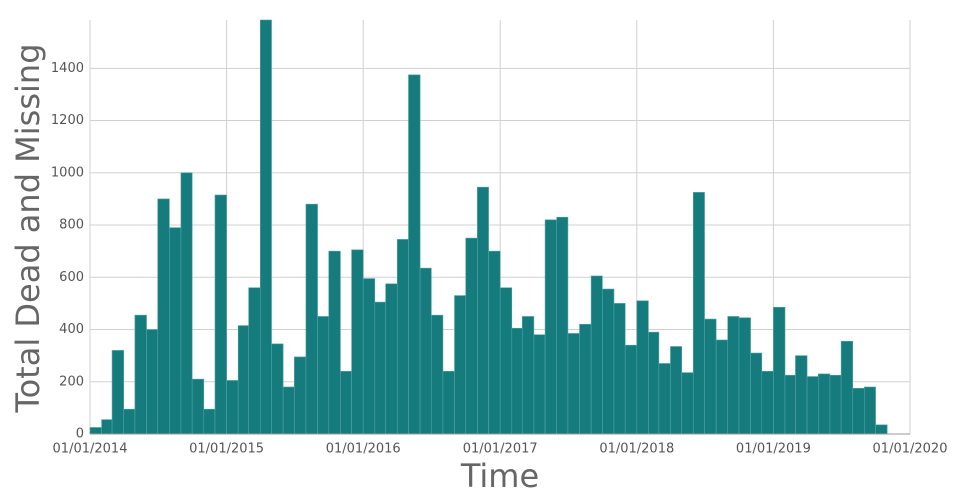 This screenshot has width=960, height=500. Describe the element at coordinates (90, 449) in the screenshot. I see `x-tick-label: 01/01/2014` at that location.